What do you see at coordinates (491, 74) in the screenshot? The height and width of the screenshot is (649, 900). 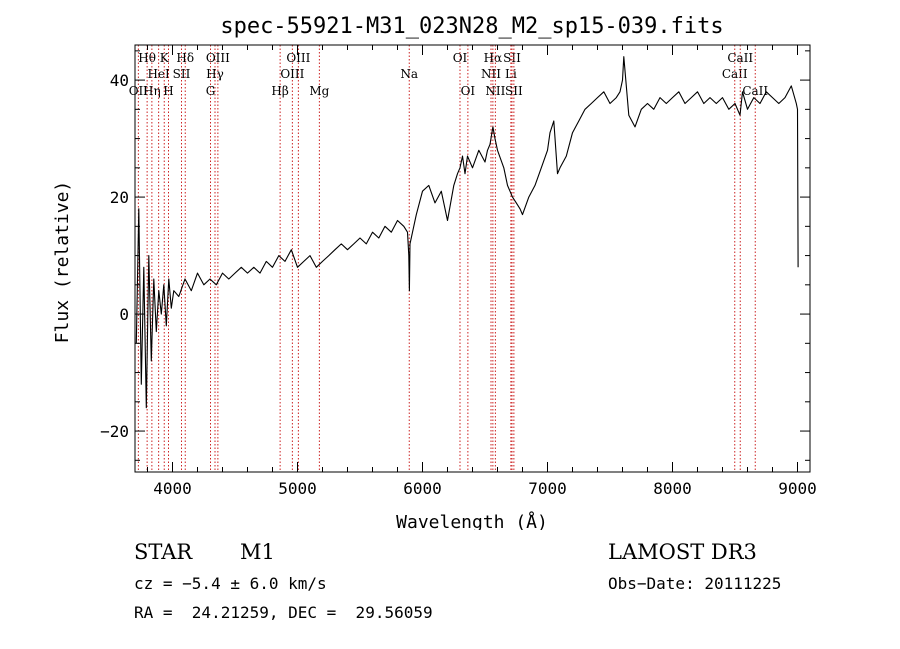 I see `emission-line-label-18: NII` at bounding box center [491, 74].